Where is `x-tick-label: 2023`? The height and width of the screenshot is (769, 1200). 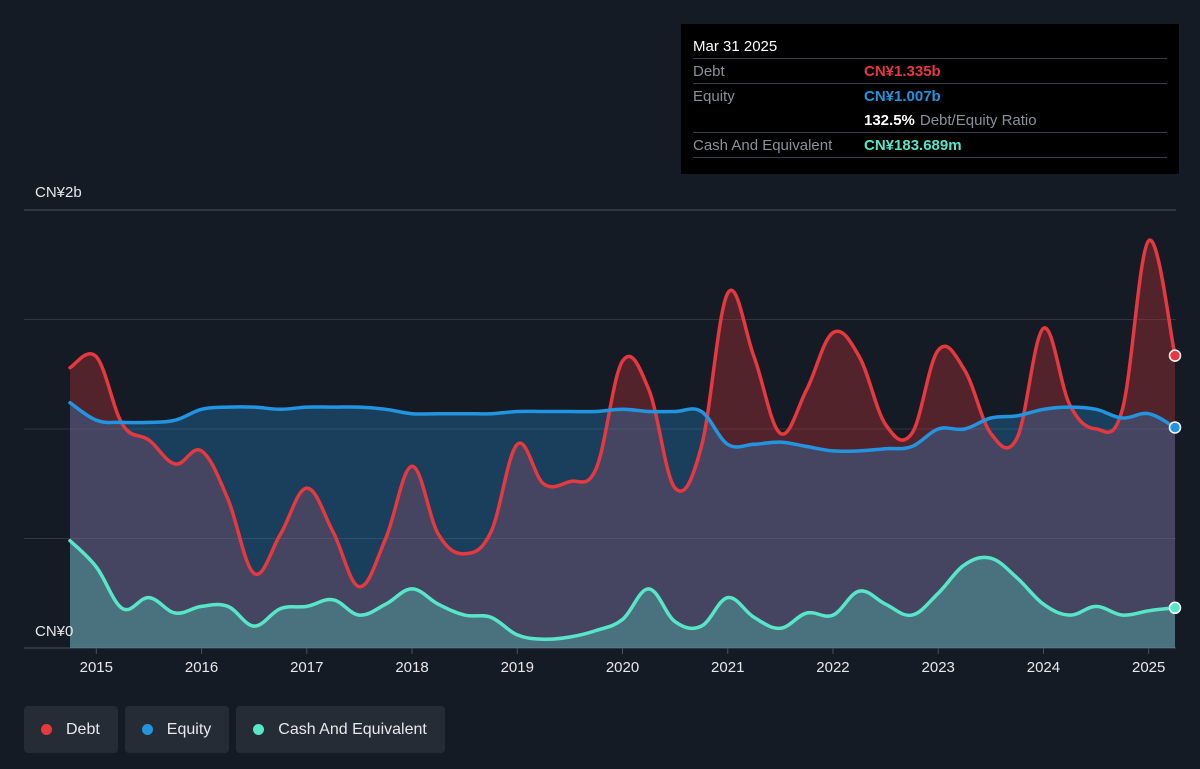 x-tick-label: 2023 is located at coordinates (938, 667).